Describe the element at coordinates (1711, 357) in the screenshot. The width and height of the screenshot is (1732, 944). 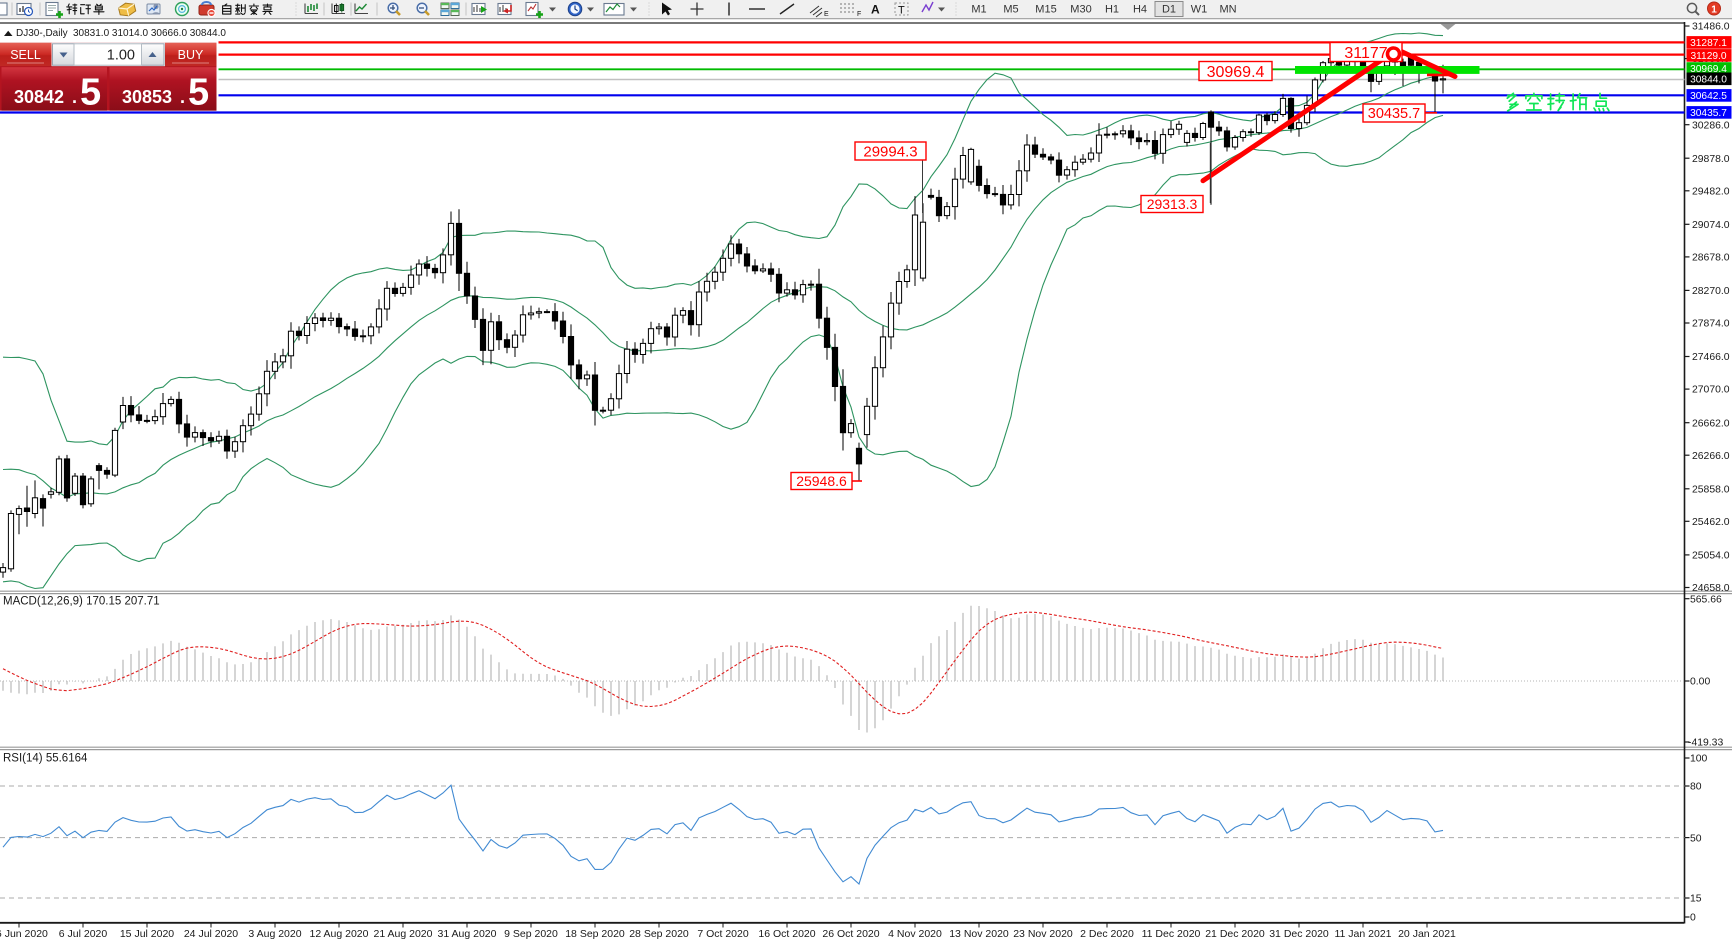
I see `svg-text: 27466.0` at that location.